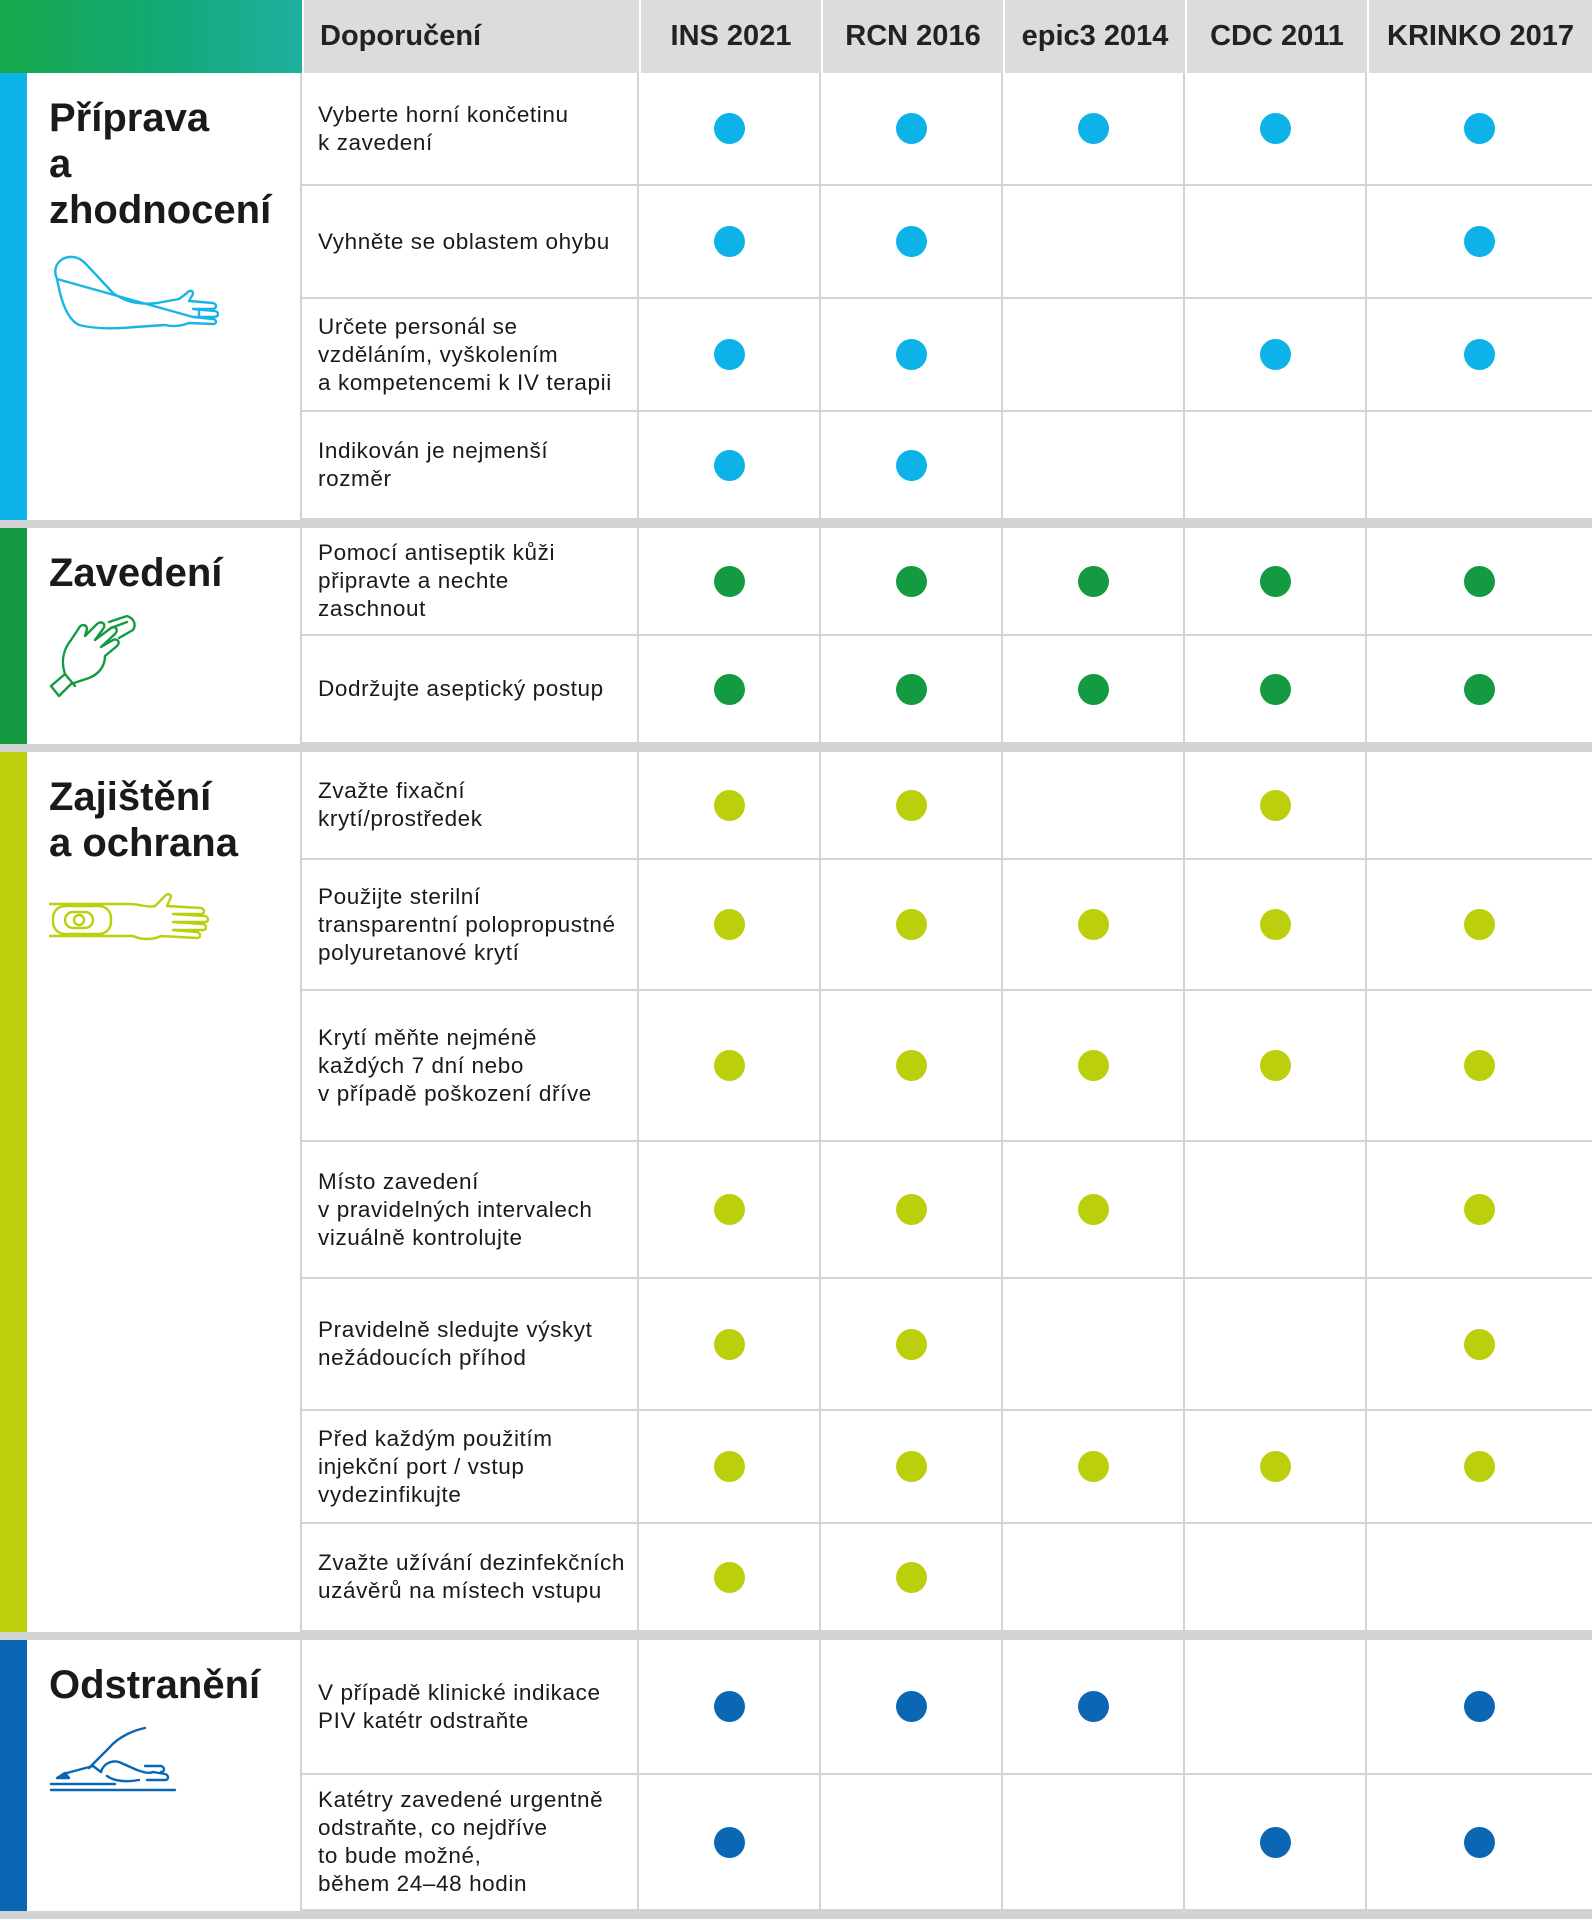 The height and width of the screenshot is (1920, 1592). I want to click on recommendation-text: Vyberte horní končetinu k zavedení, so click(470, 129).